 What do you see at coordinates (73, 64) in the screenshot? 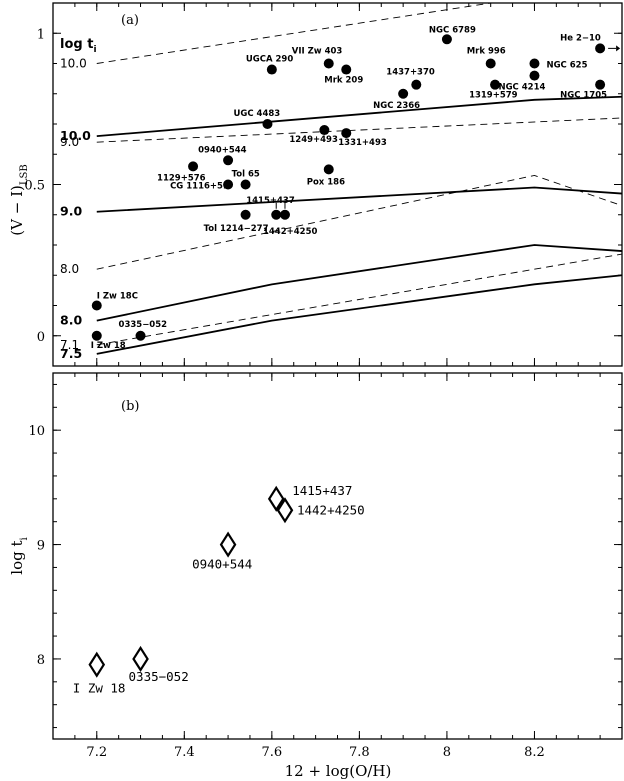
I see `isochrone-dashed-label: 10.0` at bounding box center [73, 64].